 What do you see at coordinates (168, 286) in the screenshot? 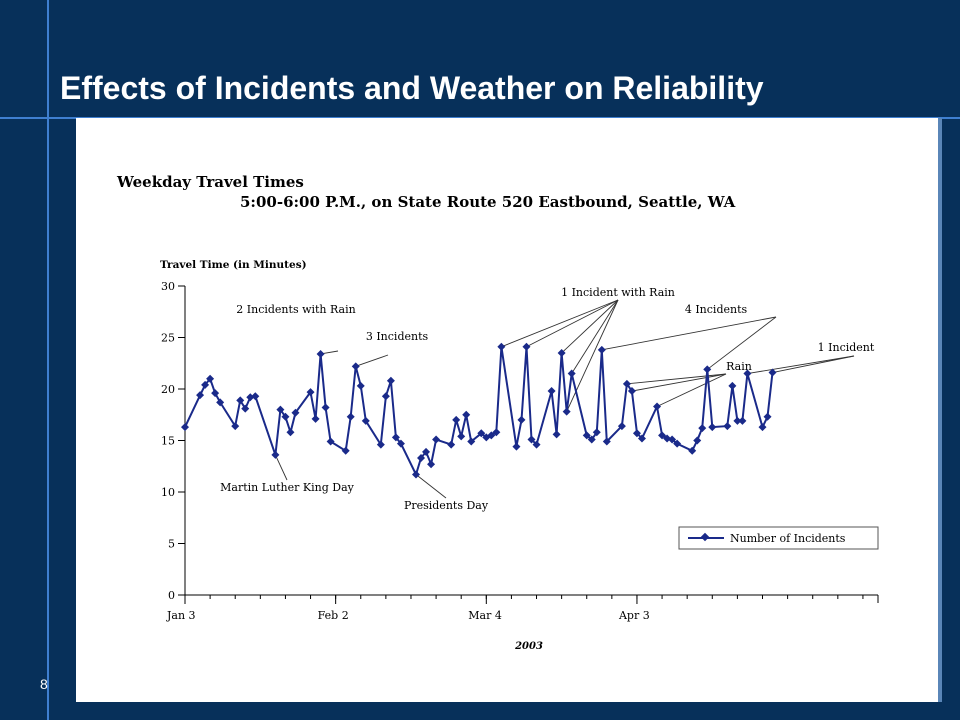
I see `y-tick-label: 30` at bounding box center [168, 286].